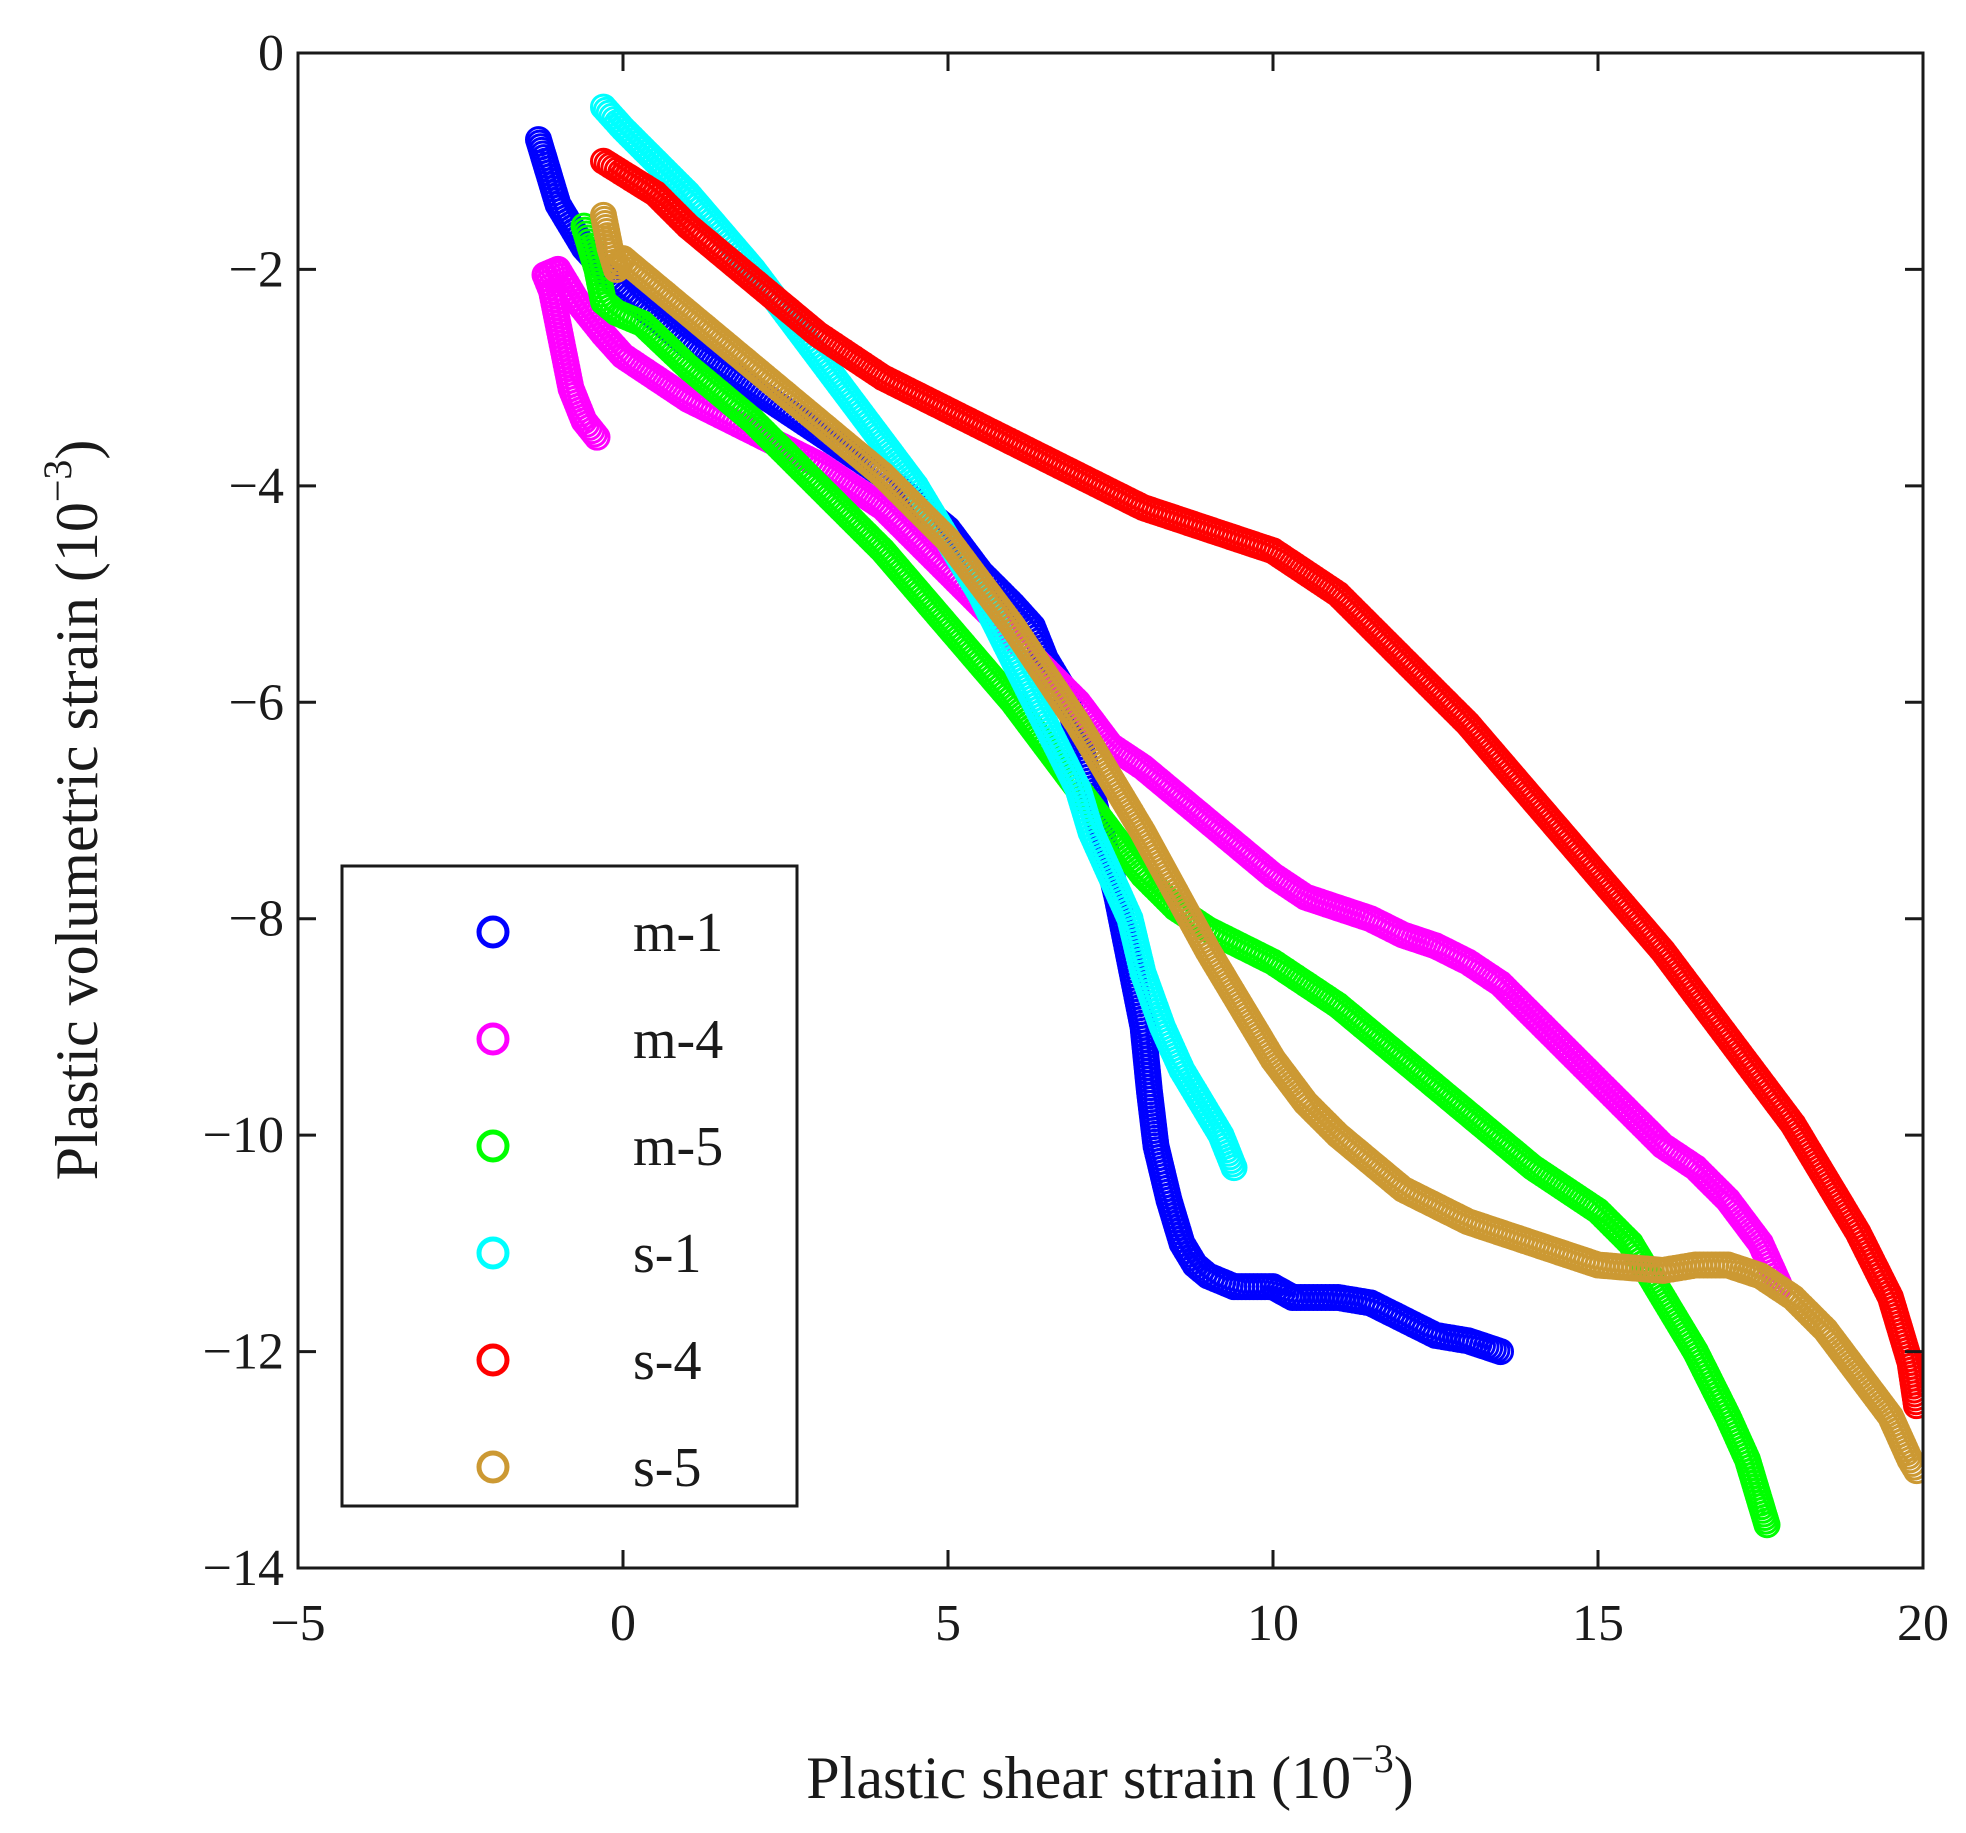  I want to click on y-axis-title: Plastic volumetric strain (10−3), so click(72, 810).